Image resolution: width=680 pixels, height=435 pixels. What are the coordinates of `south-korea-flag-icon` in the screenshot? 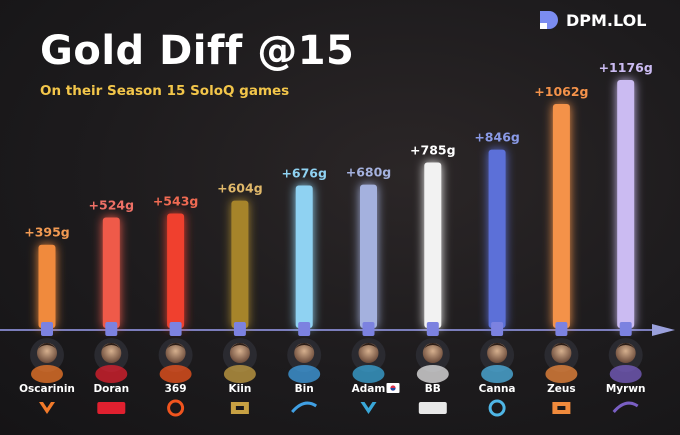 It's located at (393, 388).